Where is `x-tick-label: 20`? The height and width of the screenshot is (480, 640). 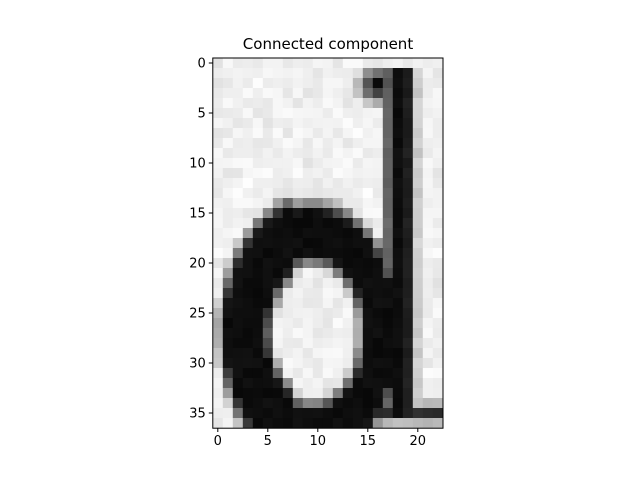
x-tick-label: 20 is located at coordinates (418, 441).